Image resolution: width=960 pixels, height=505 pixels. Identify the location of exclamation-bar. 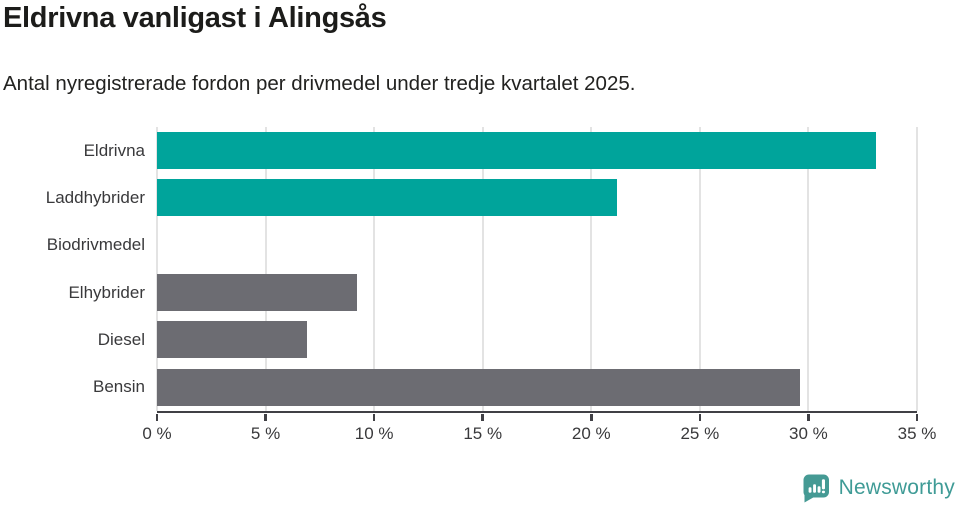
(823, 484).